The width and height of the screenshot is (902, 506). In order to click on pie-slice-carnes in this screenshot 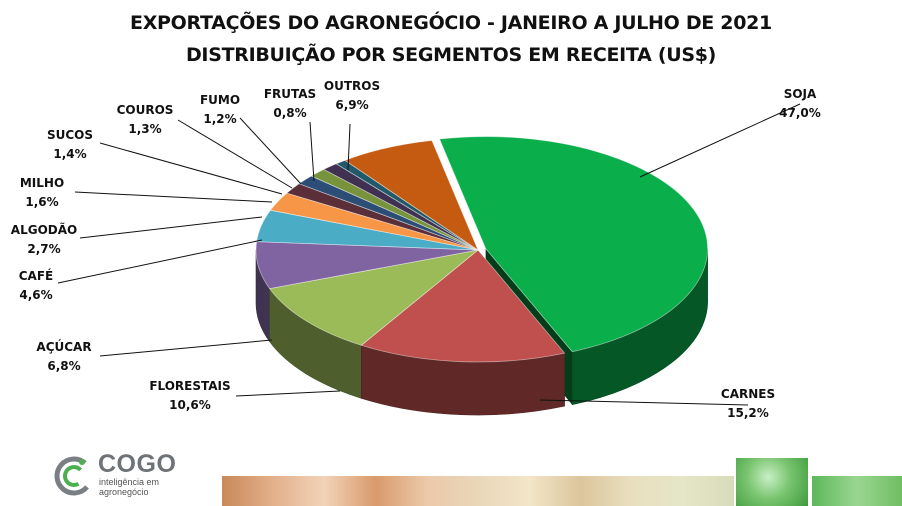, I will do `click(463, 306)`.